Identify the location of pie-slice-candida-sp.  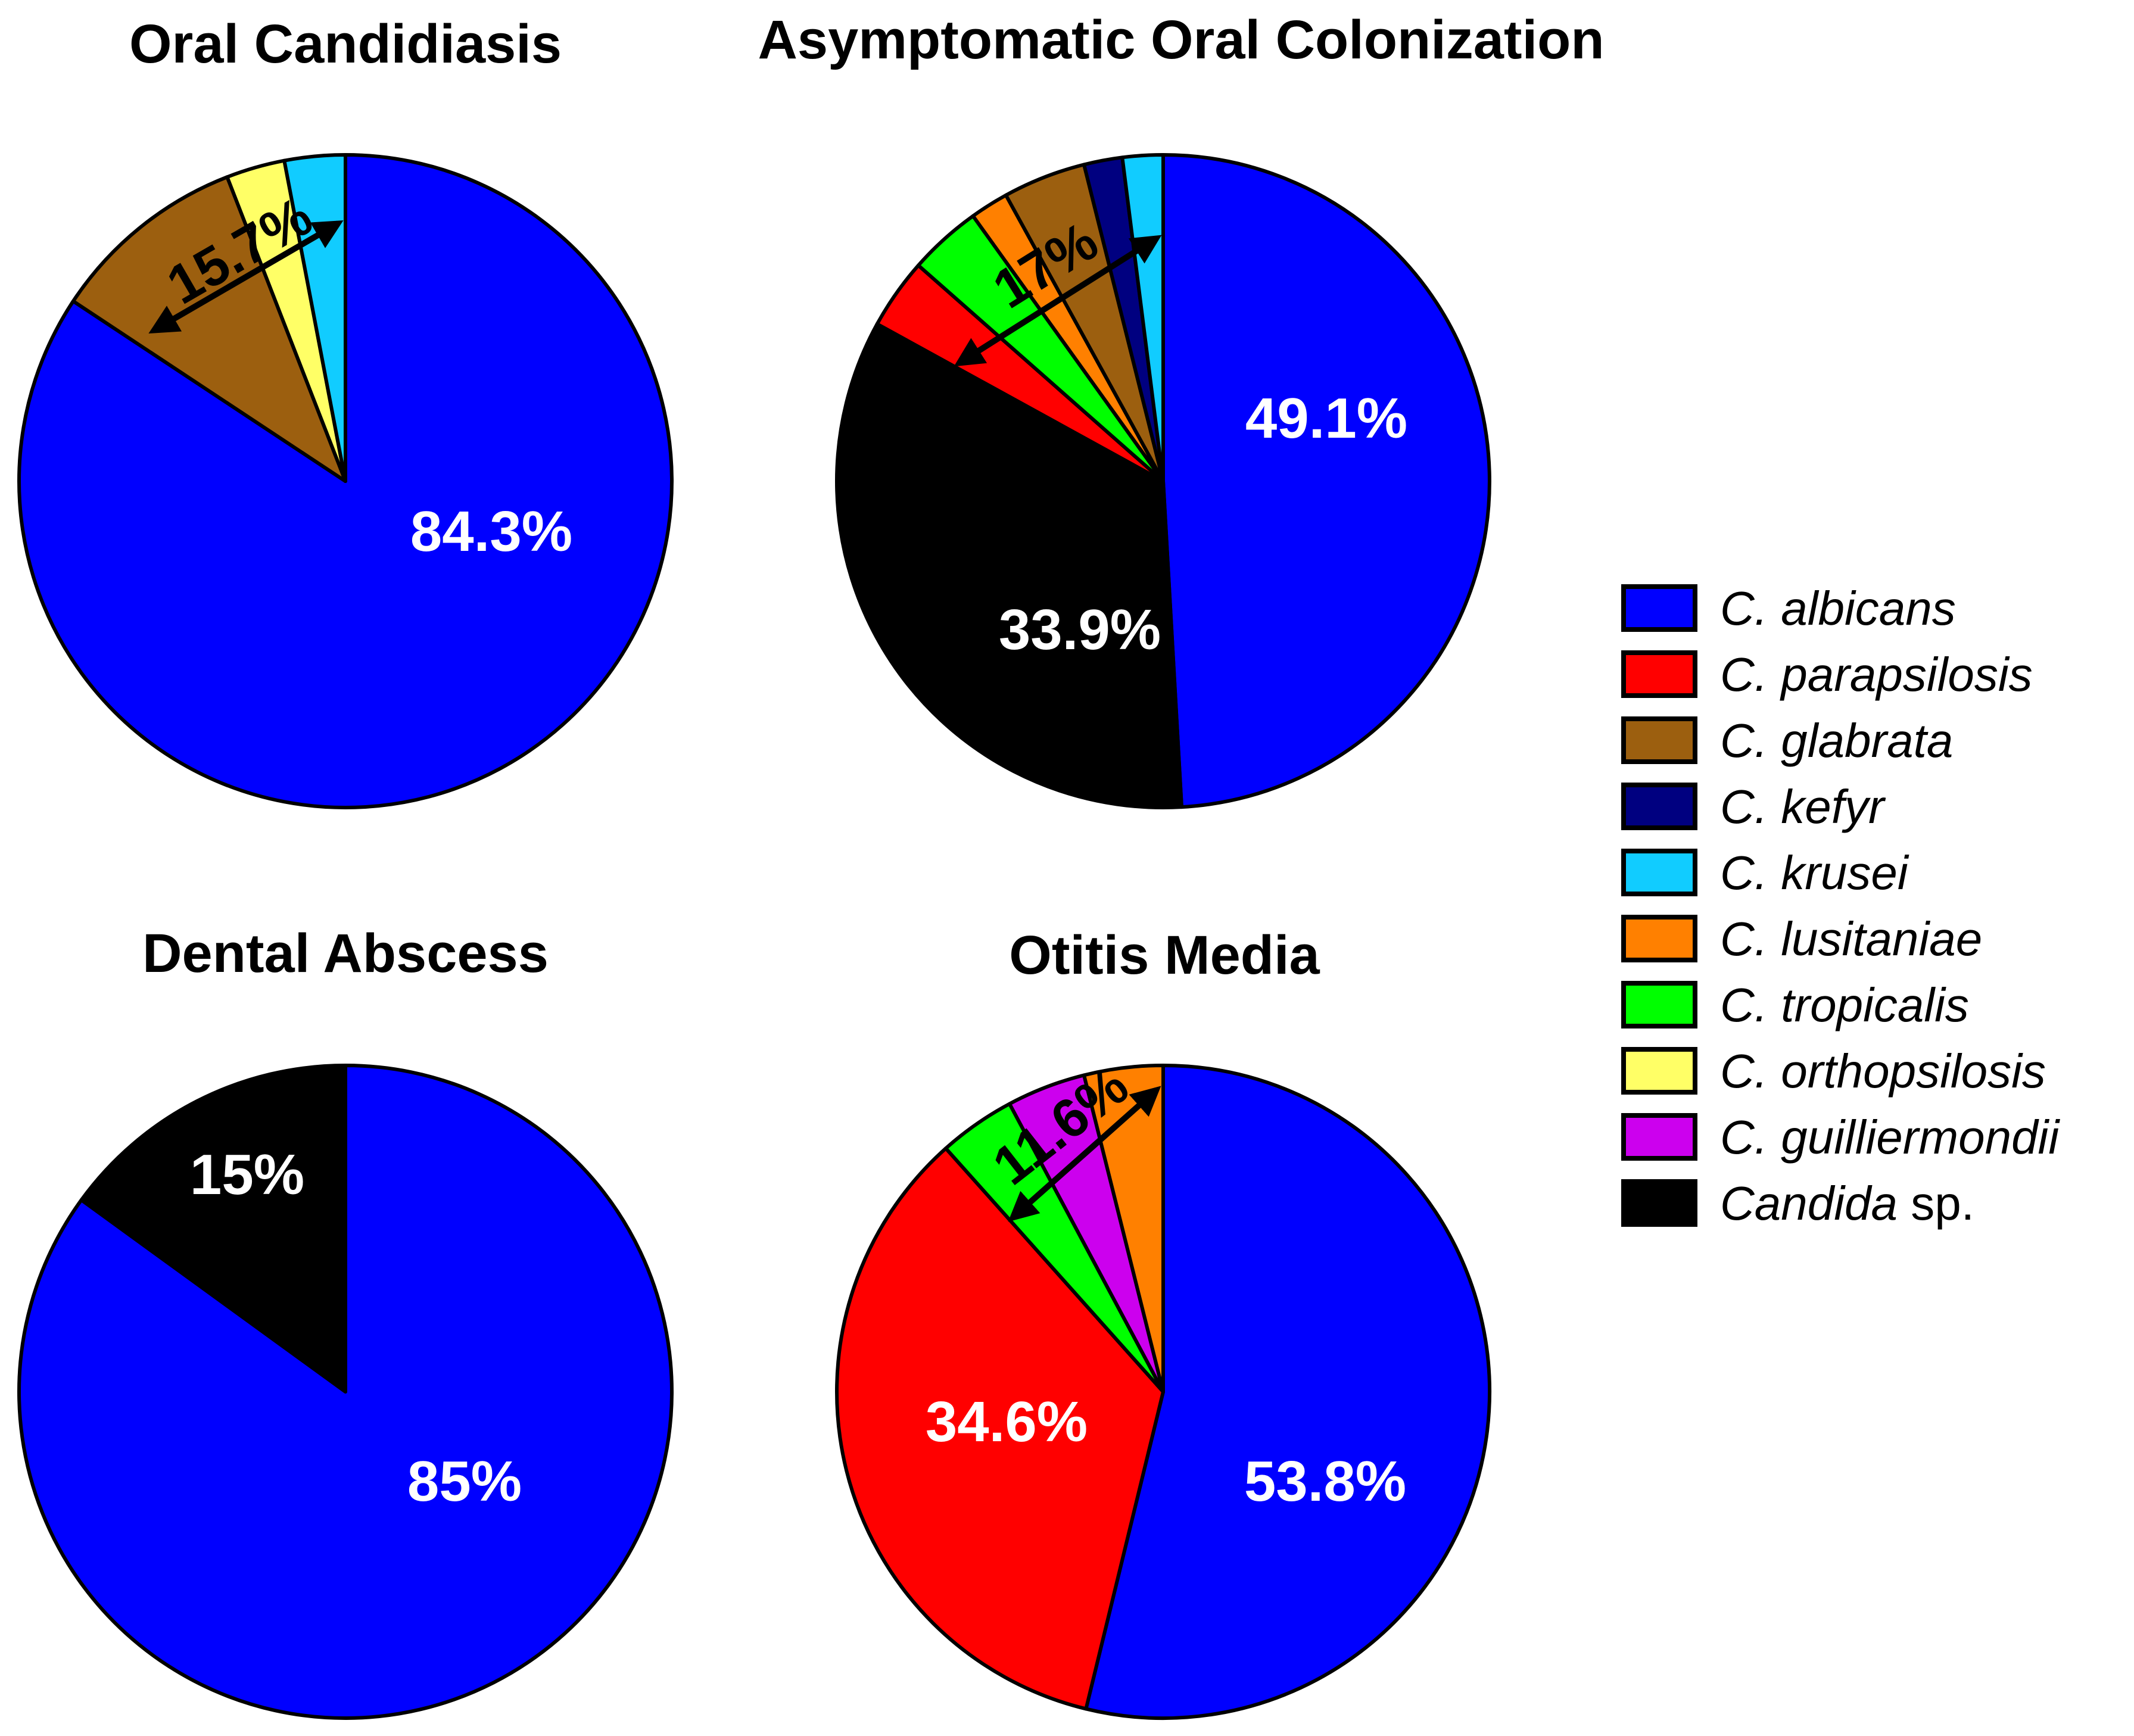
(213, 1229).